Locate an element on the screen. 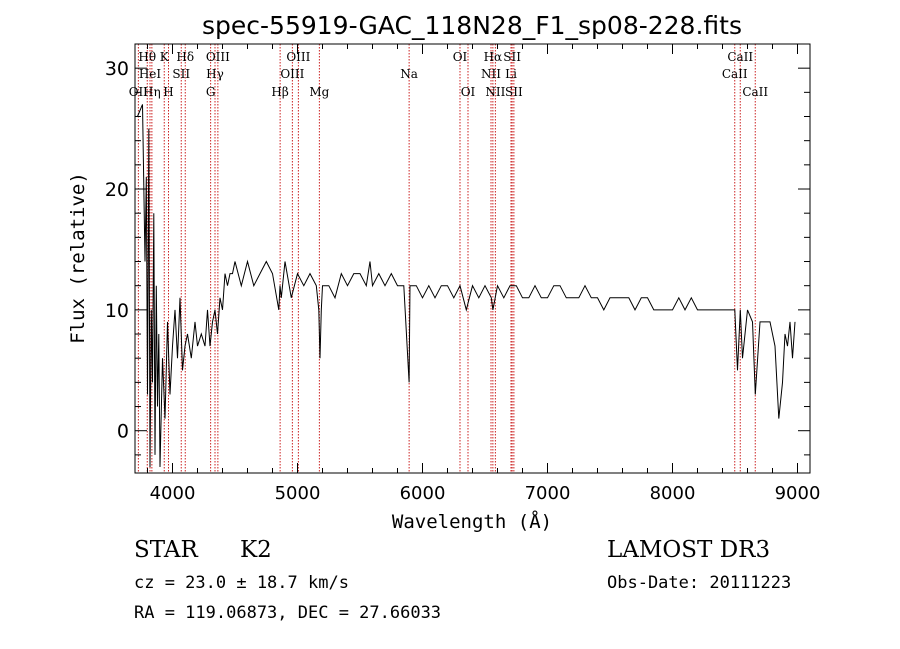 This screenshot has height=649, width=900. y-tick-label: 10 is located at coordinates (117, 311).